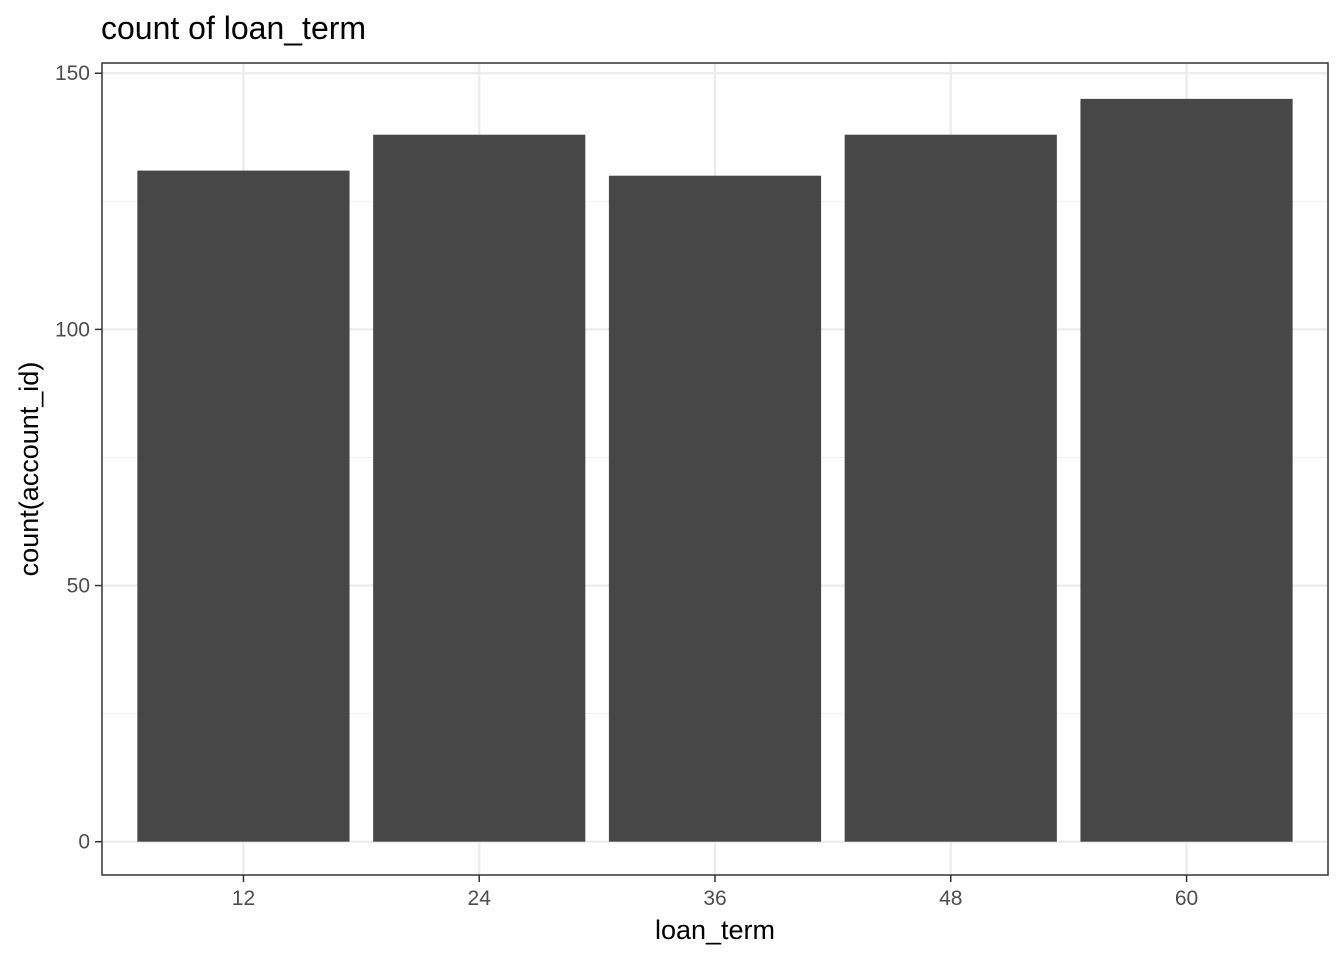  Describe the element at coordinates (480, 898) in the screenshot. I see `x-tick-label: 24` at that location.